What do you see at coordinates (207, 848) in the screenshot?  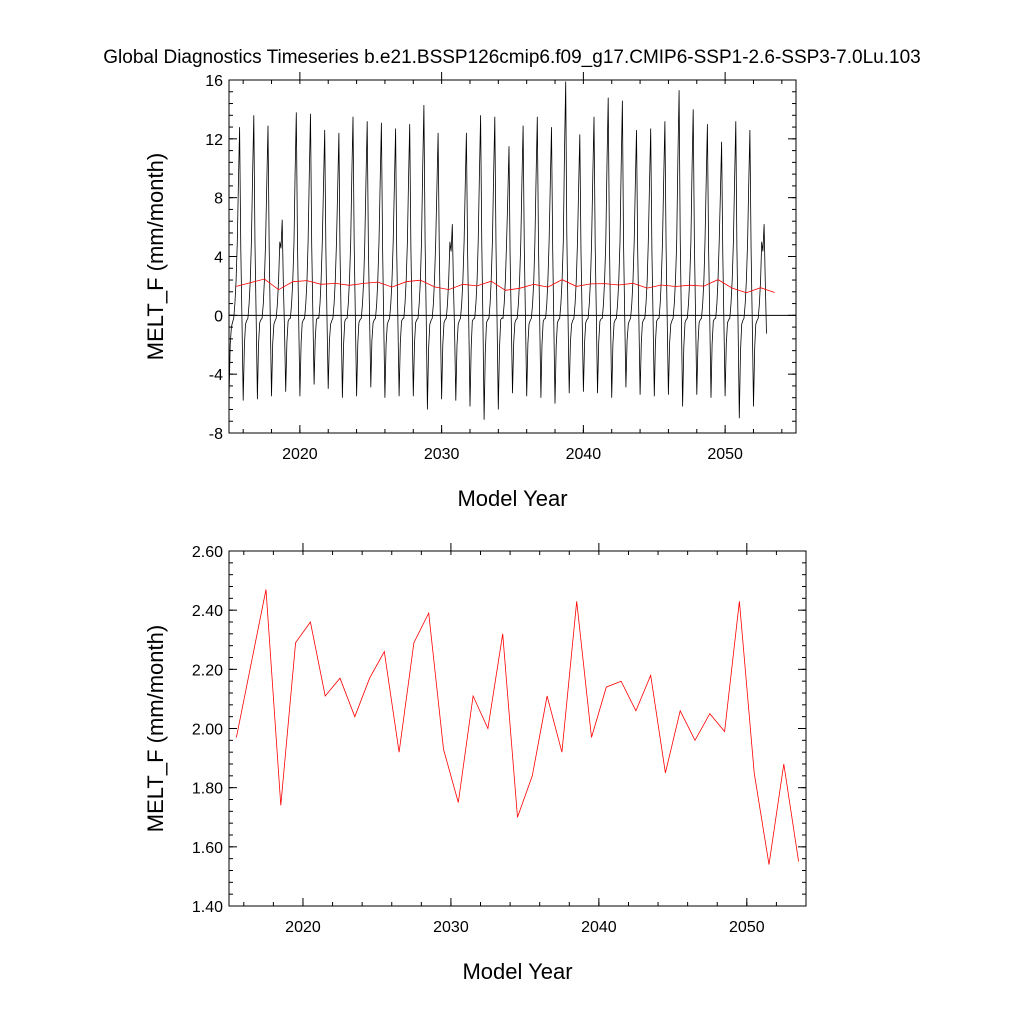 I see `y-tick-label: 1.60` at bounding box center [207, 848].